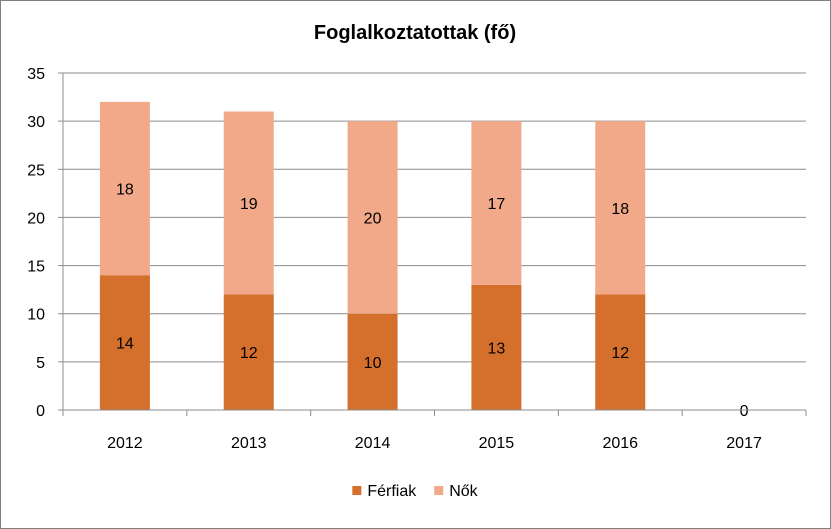 The height and width of the screenshot is (529, 831). Describe the element at coordinates (249, 443) in the screenshot. I see `x-tick-label: 2013` at that location.